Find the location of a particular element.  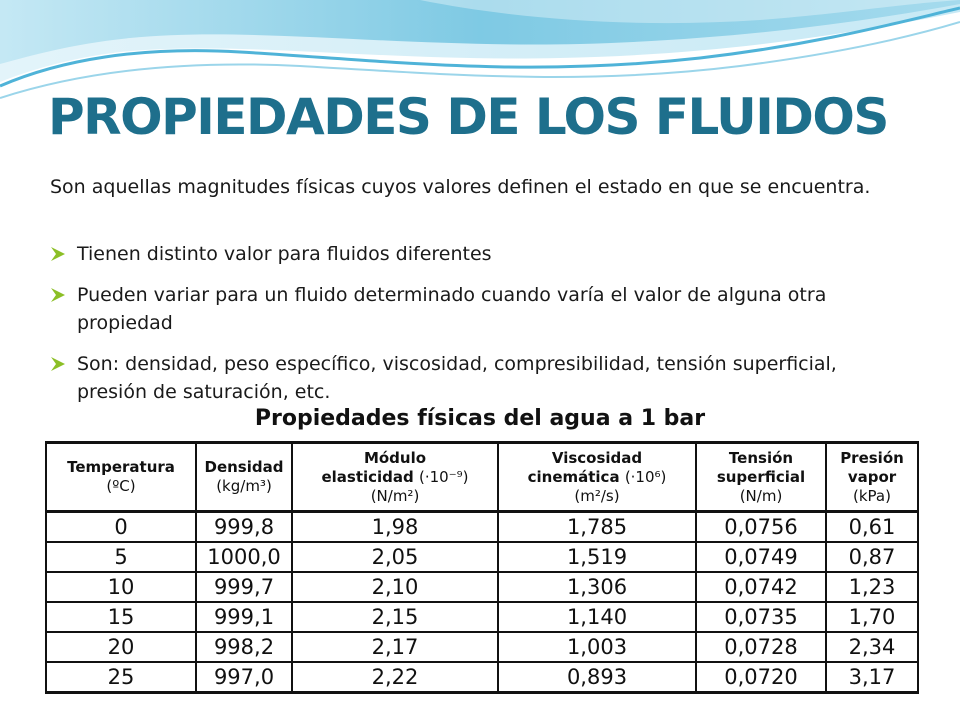

table-cell: 20 is located at coordinates (121, 647).